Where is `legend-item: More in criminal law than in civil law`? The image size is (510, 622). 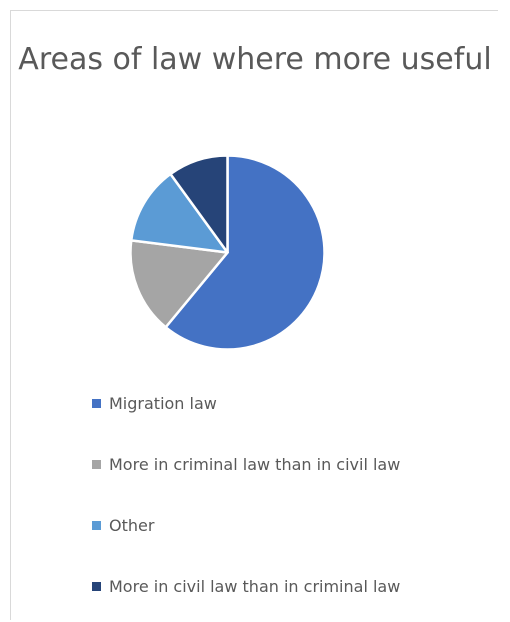 legend-item: More in criminal law than in civil law is located at coordinates (292, 464).